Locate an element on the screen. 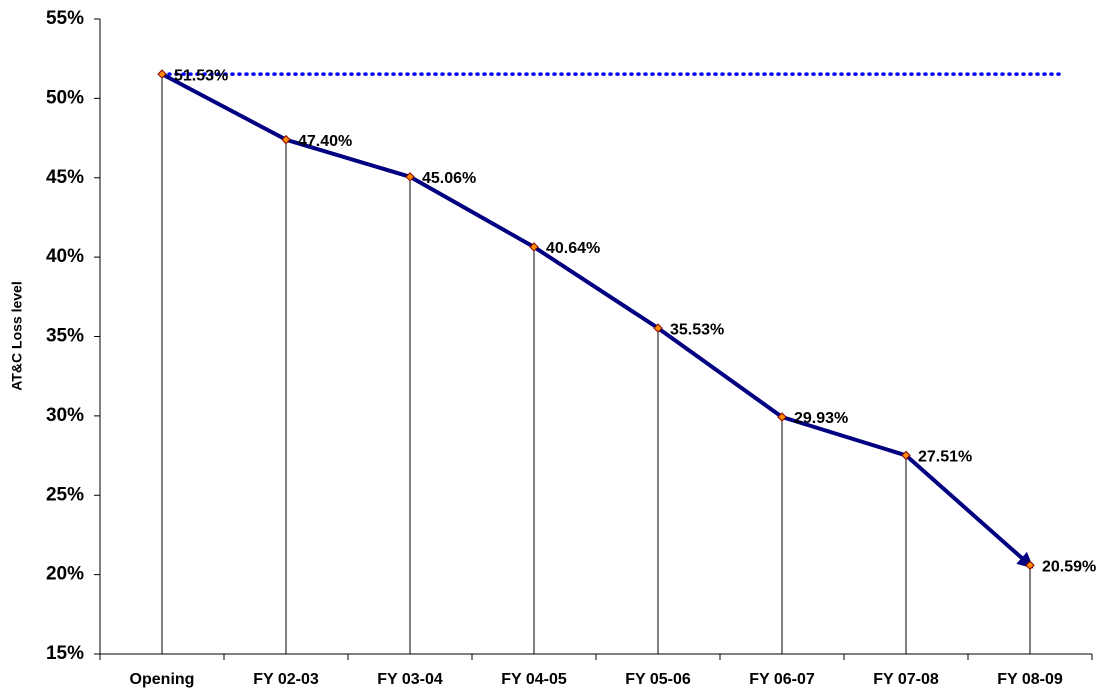 The width and height of the screenshot is (1109, 691). y-tick-label: 30% is located at coordinates (65, 415).